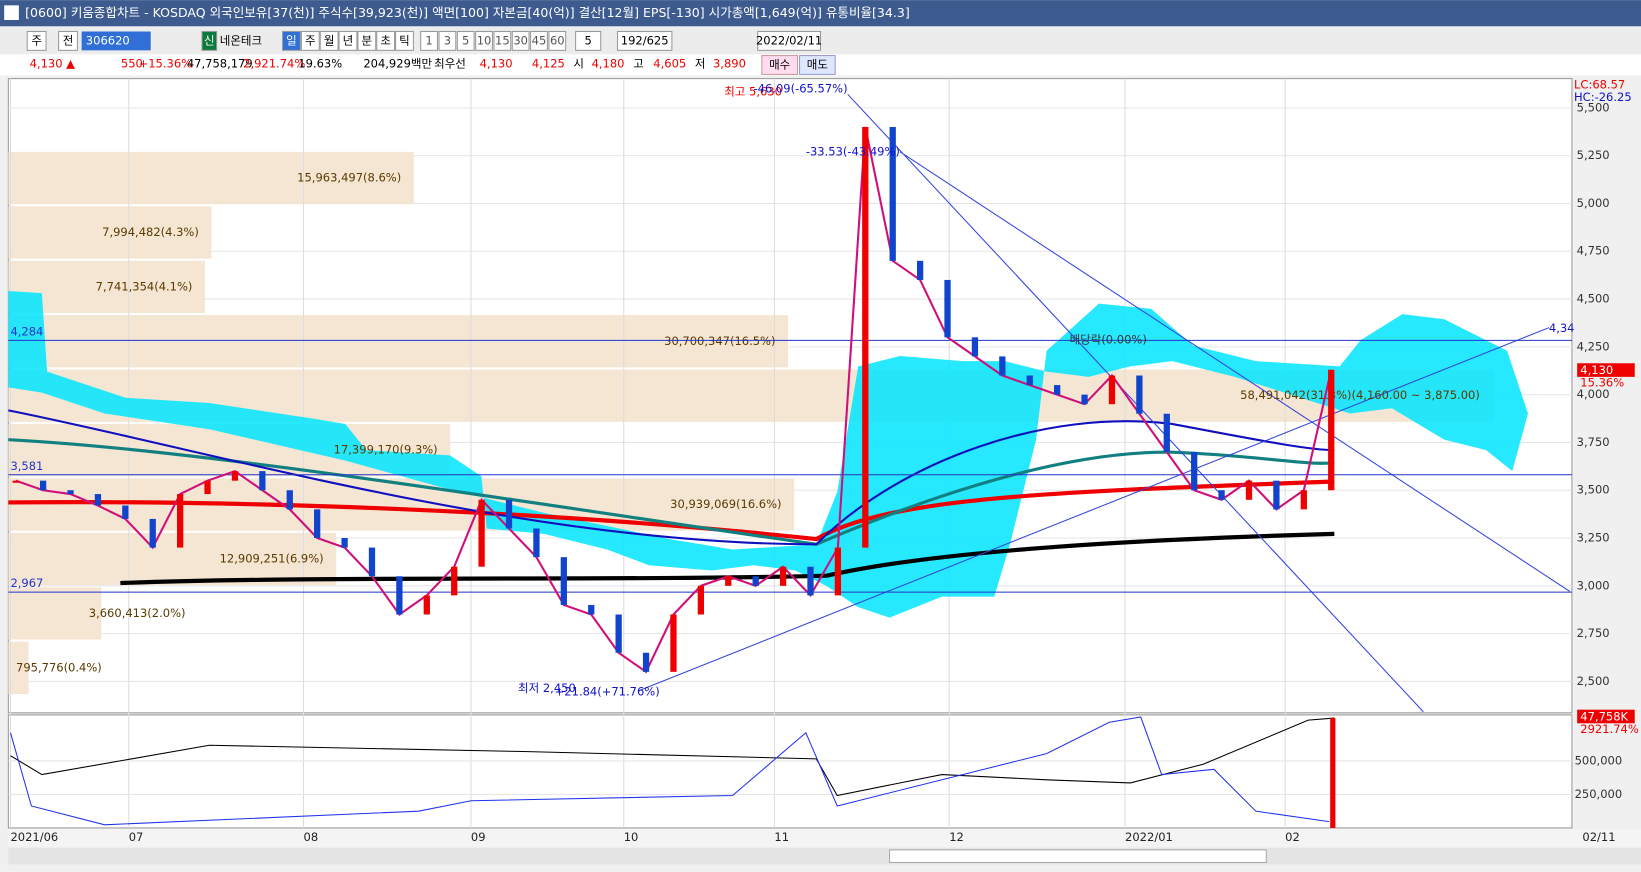  I want to click on interval: 45, so click(539, 40).